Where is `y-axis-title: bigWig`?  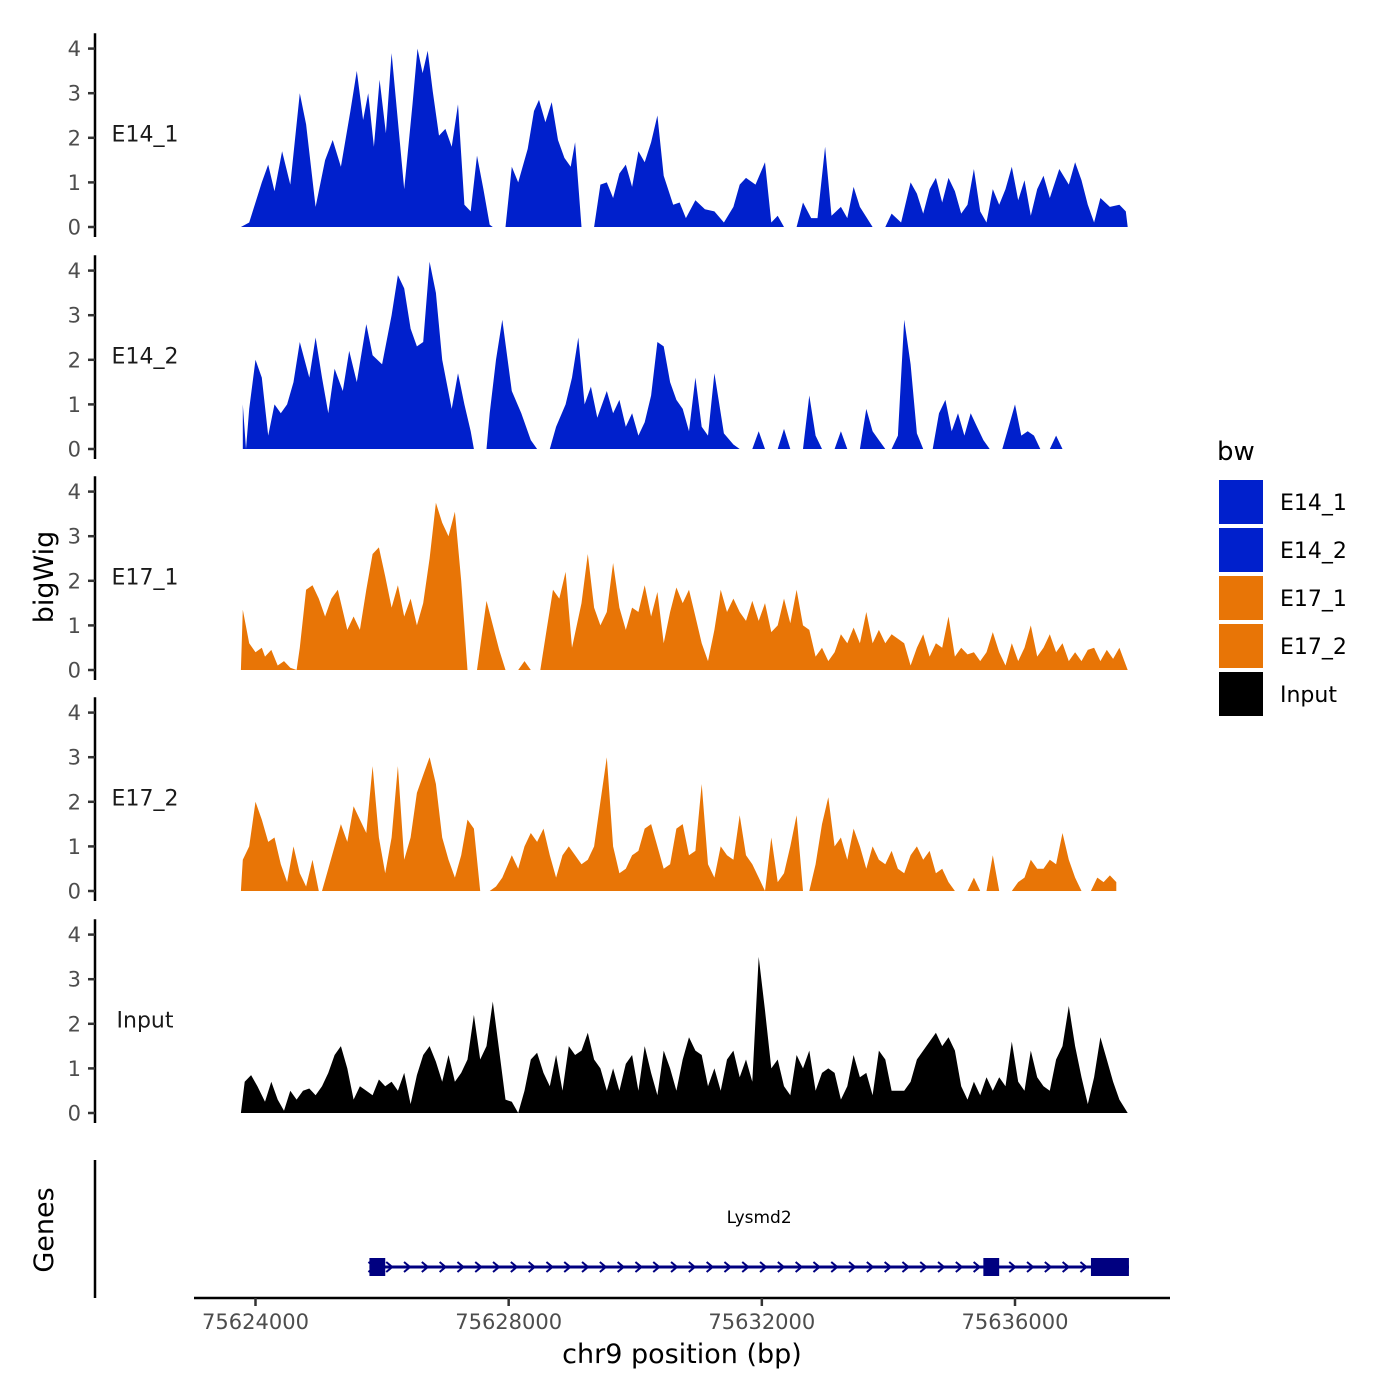
y-axis-title: bigWig is located at coordinates (44, 577).